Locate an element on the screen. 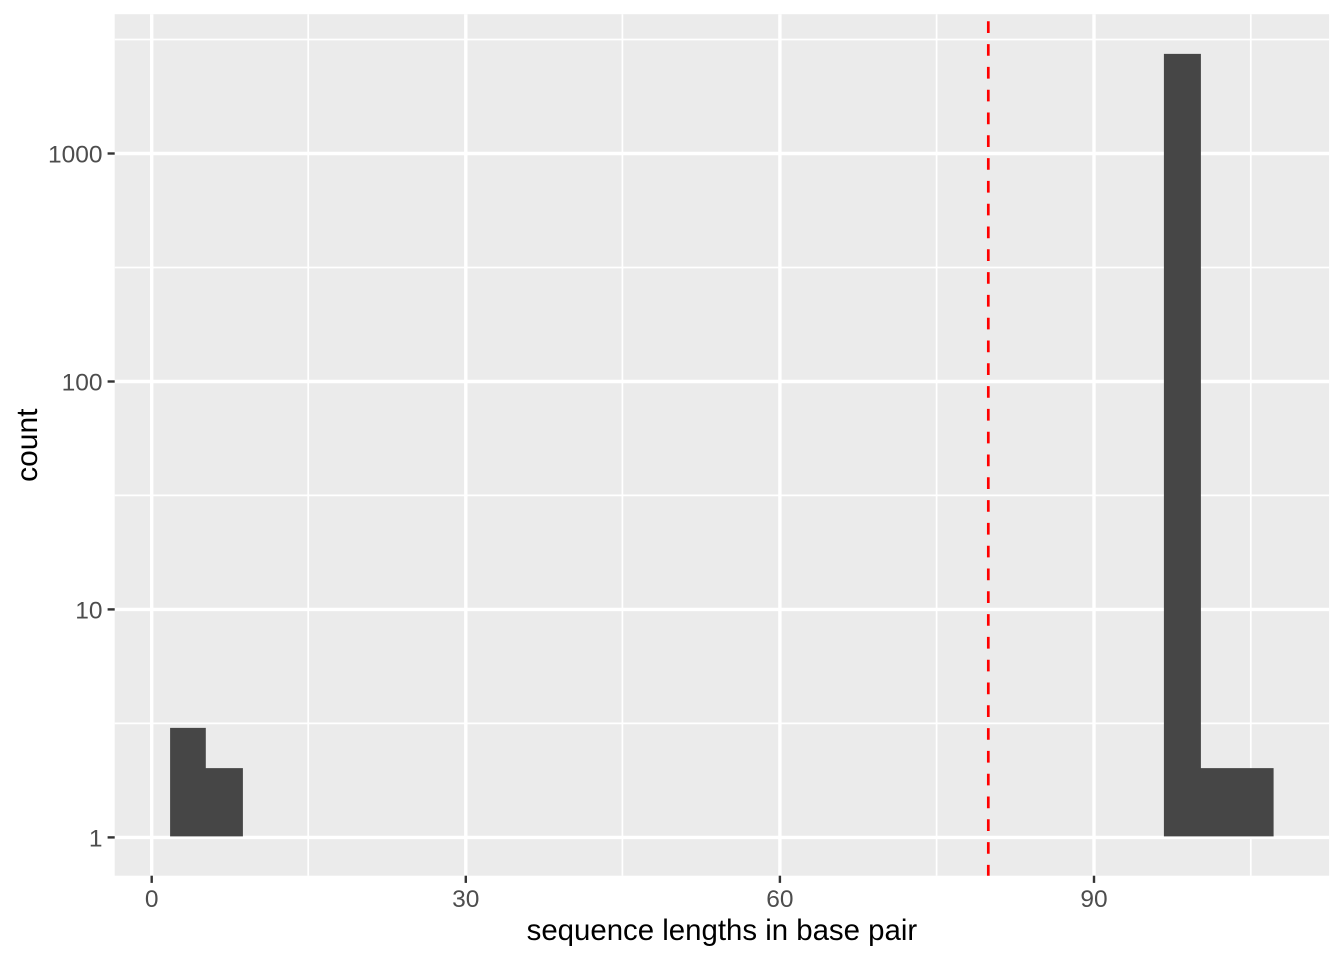 The width and height of the screenshot is (1344, 960). svg-text: 1 is located at coordinates (96, 839).